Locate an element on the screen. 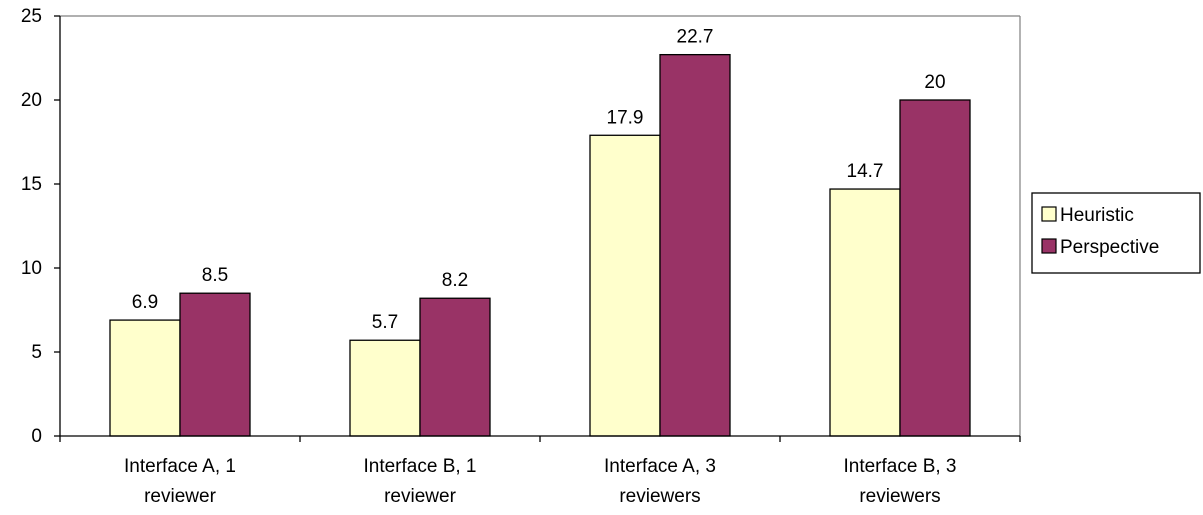 Image resolution: width=1203 pixels, height=515 pixels. data-label: 6.9 is located at coordinates (145, 302).